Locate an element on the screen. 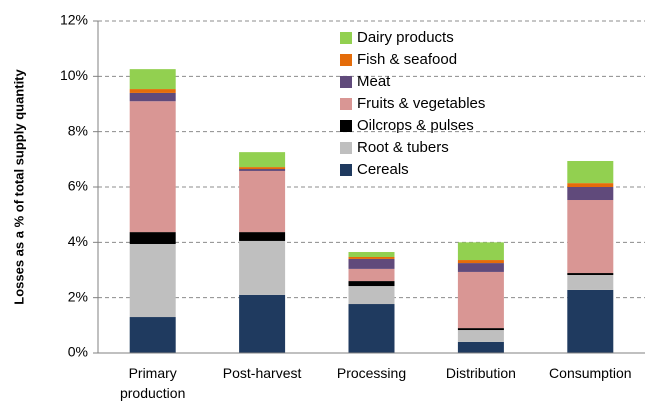  y-tick-label: 0% is located at coordinates (78, 352).